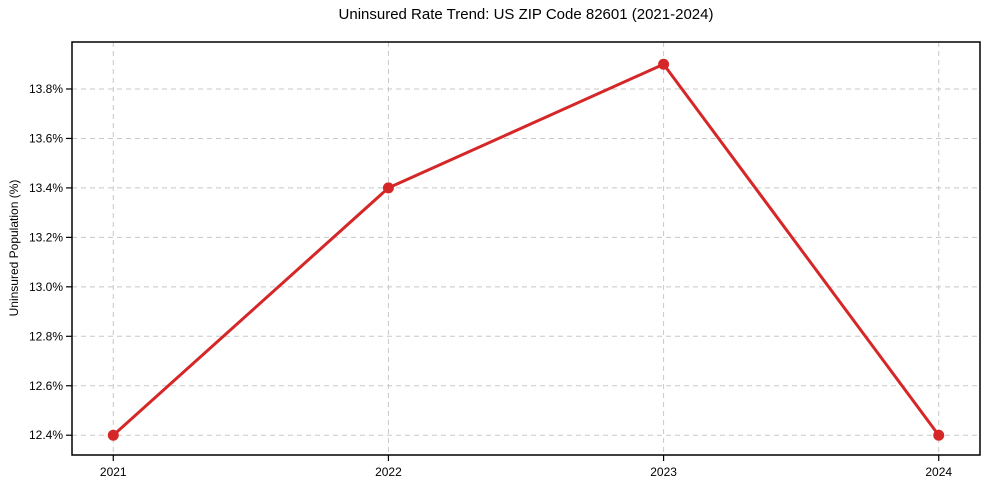  Describe the element at coordinates (46, 287) in the screenshot. I see `y-tick-label: 13.0%` at that location.